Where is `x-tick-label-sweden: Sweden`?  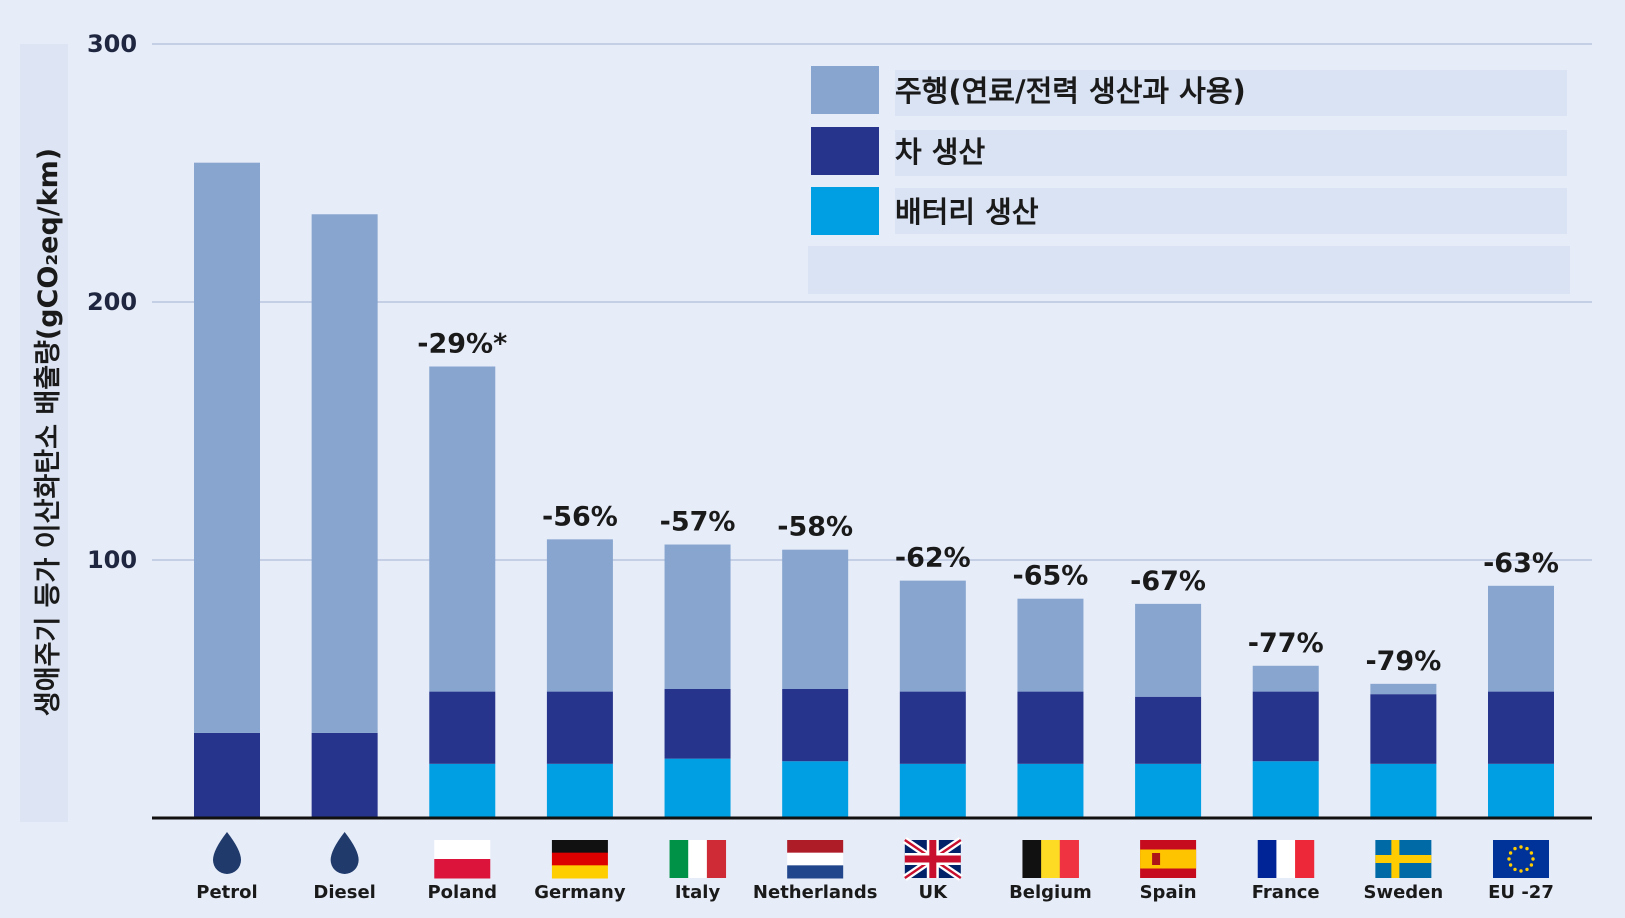
x-tick-label-sweden: Sweden is located at coordinates (1404, 892).